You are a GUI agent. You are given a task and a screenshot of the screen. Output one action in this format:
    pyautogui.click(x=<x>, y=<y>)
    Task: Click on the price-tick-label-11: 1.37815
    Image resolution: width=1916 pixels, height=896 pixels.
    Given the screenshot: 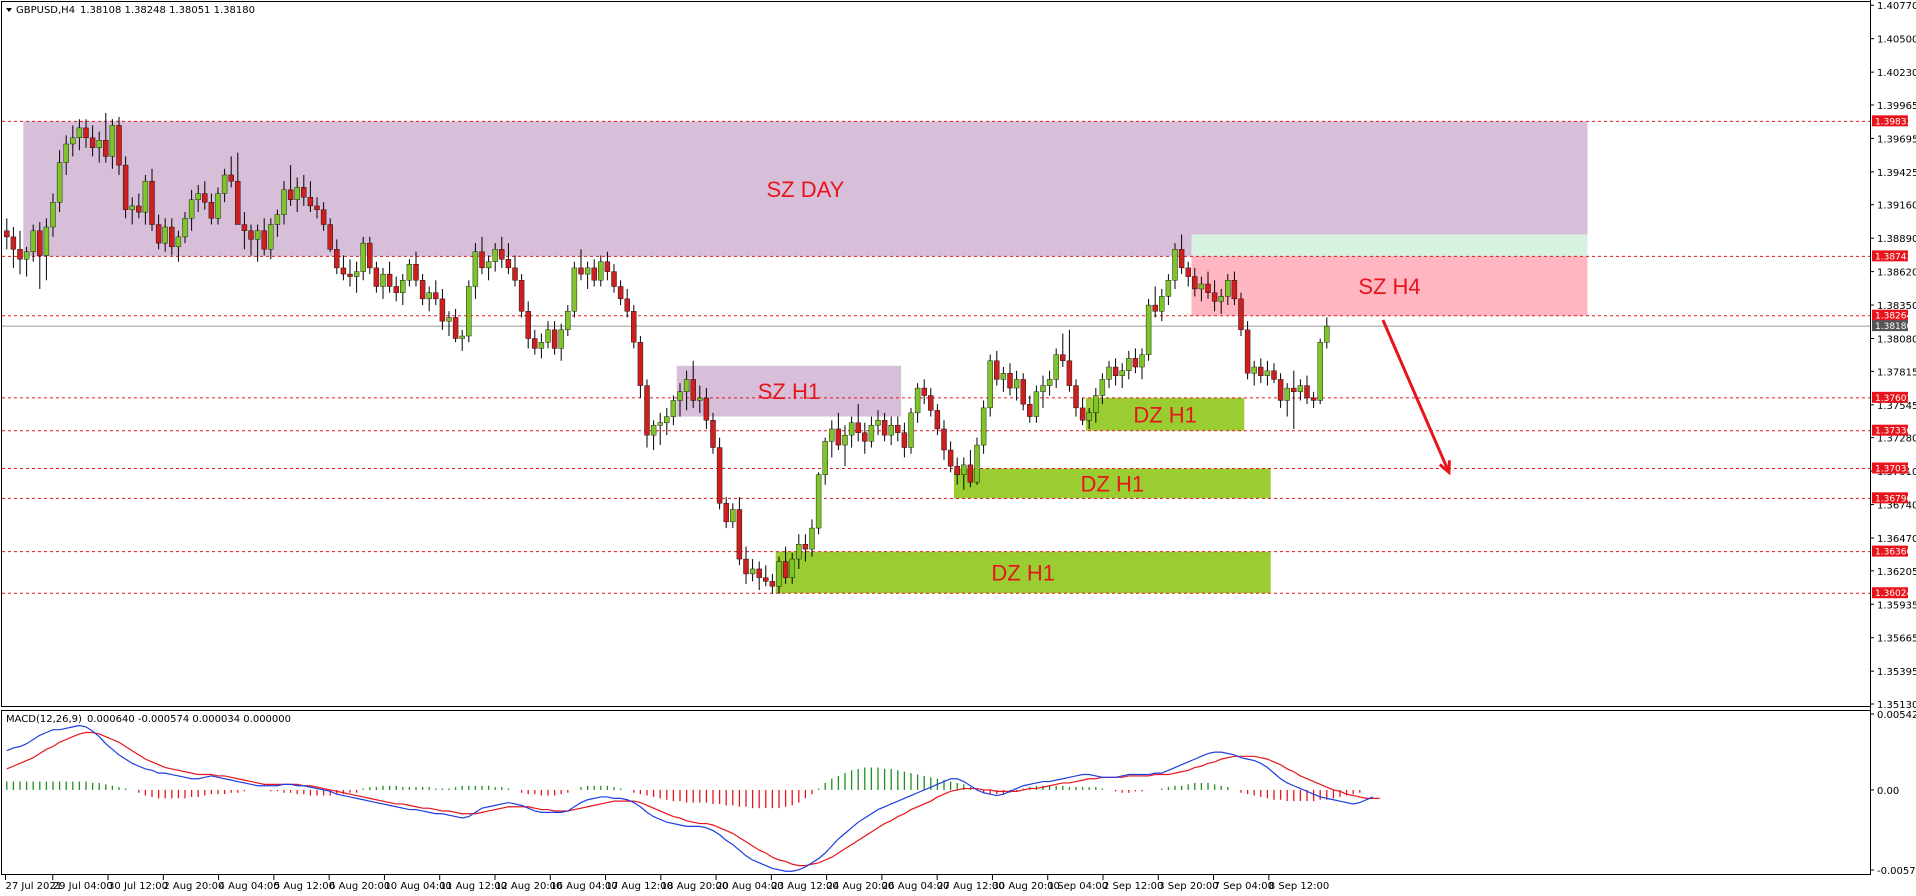 What is the action you would take?
    pyautogui.click(x=1896, y=372)
    